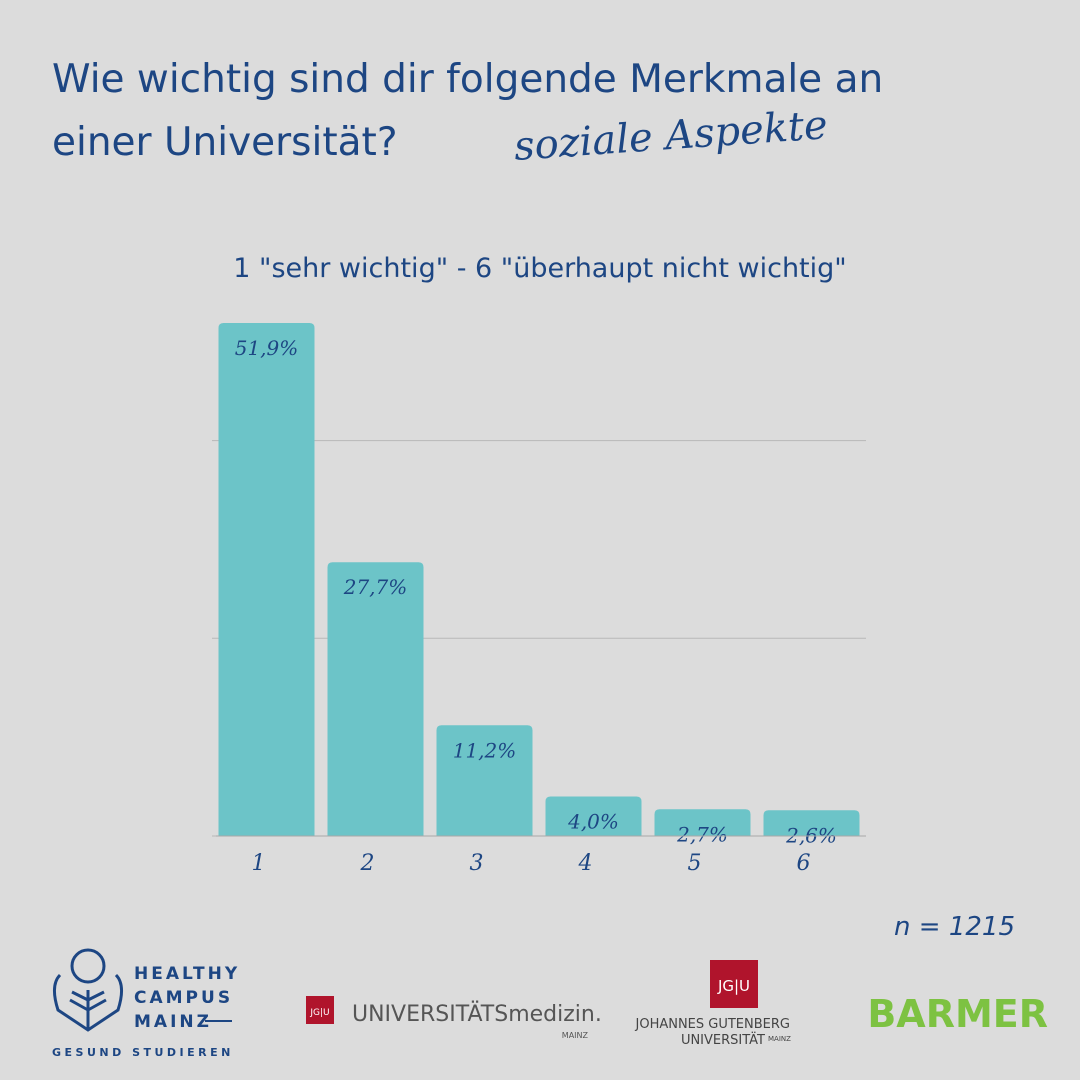  What do you see at coordinates (702, 834) in the screenshot?
I see `value-label: 2,7%` at bounding box center [702, 834].